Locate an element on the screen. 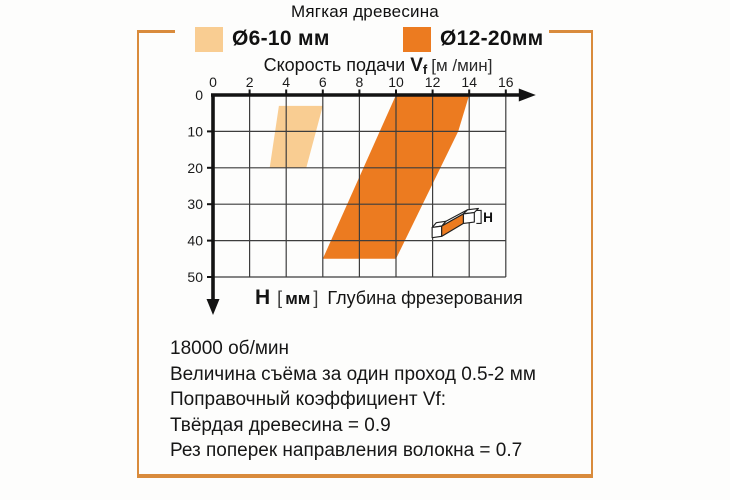 The height and width of the screenshot is (500, 730). depth-bracket is located at coordinates (479, 216).